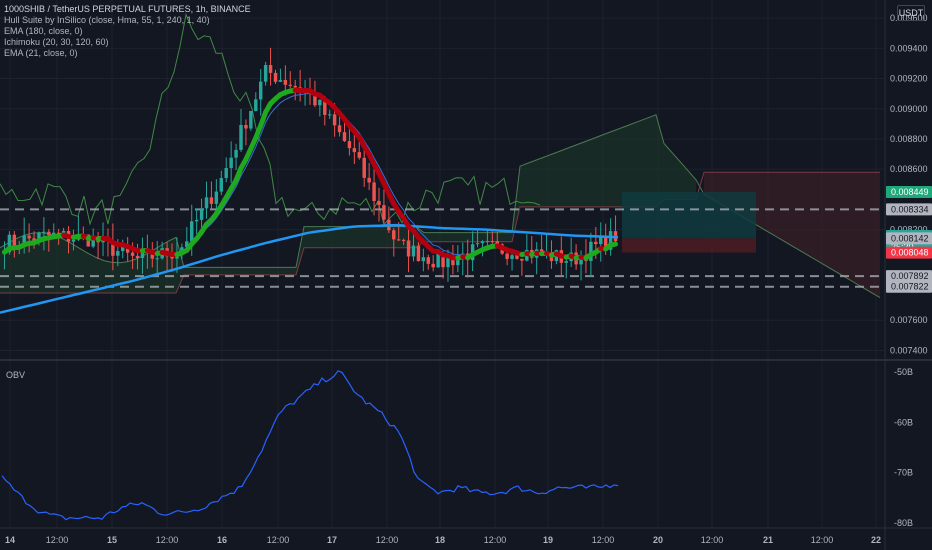 The width and height of the screenshot is (932, 550). Describe the element at coordinates (222, 540) in the screenshot. I see `time-tick-label: 16` at that location.